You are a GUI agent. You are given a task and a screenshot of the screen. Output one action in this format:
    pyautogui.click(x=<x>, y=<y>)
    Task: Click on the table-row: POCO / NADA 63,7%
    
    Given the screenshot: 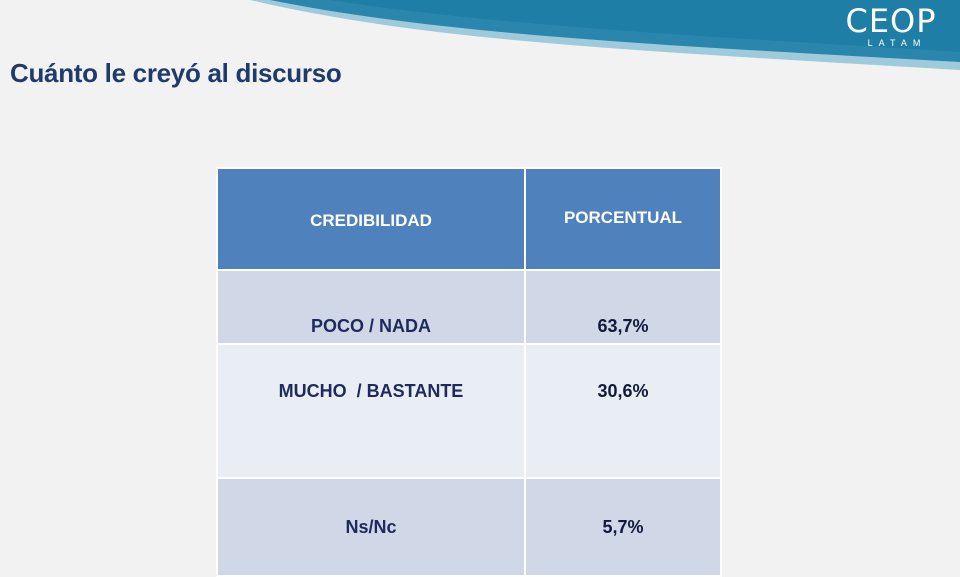 What is the action you would take?
    pyautogui.click(x=469, y=307)
    